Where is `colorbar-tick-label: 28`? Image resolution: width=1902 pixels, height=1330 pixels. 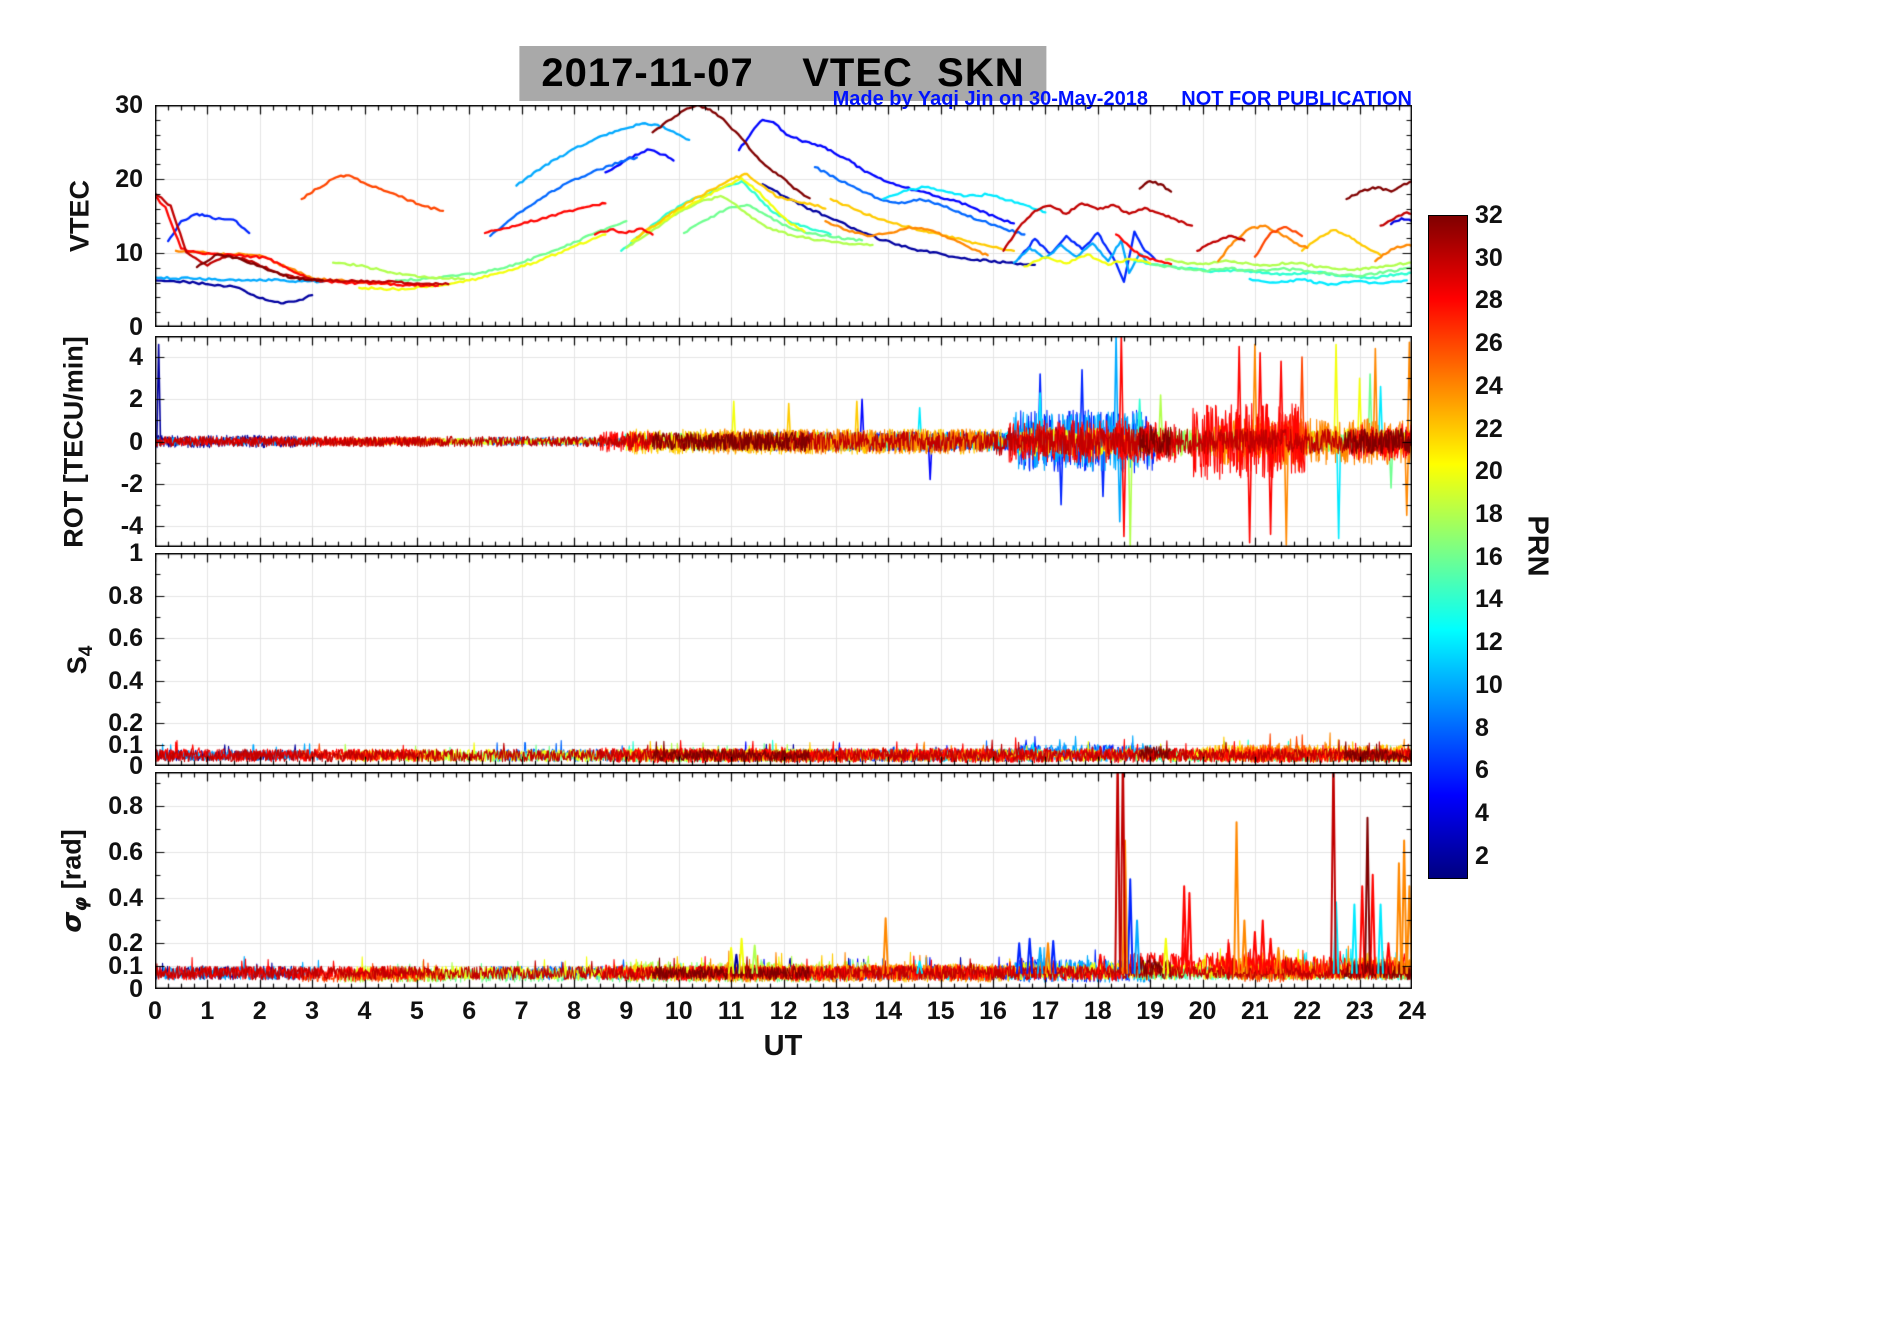
colorbar-tick-label: 28 is located at coordinates (1489, 300).